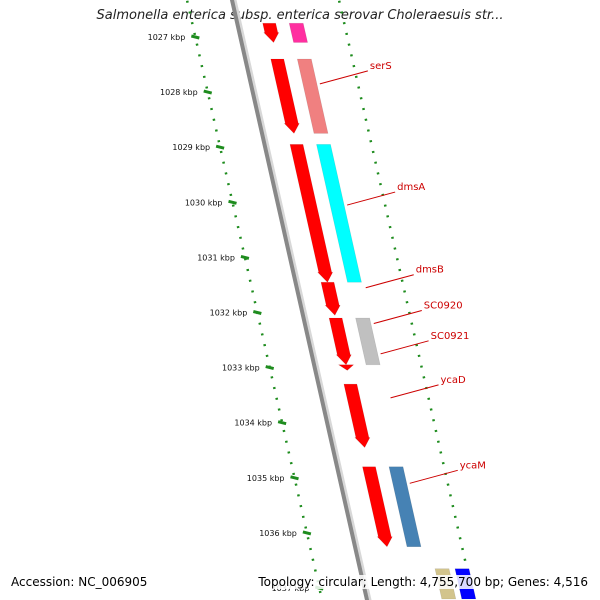 The width and height of the screenshot is (600, 600). I want to click on ruler-tick-label: 1027 kbp, so click(167, 37).